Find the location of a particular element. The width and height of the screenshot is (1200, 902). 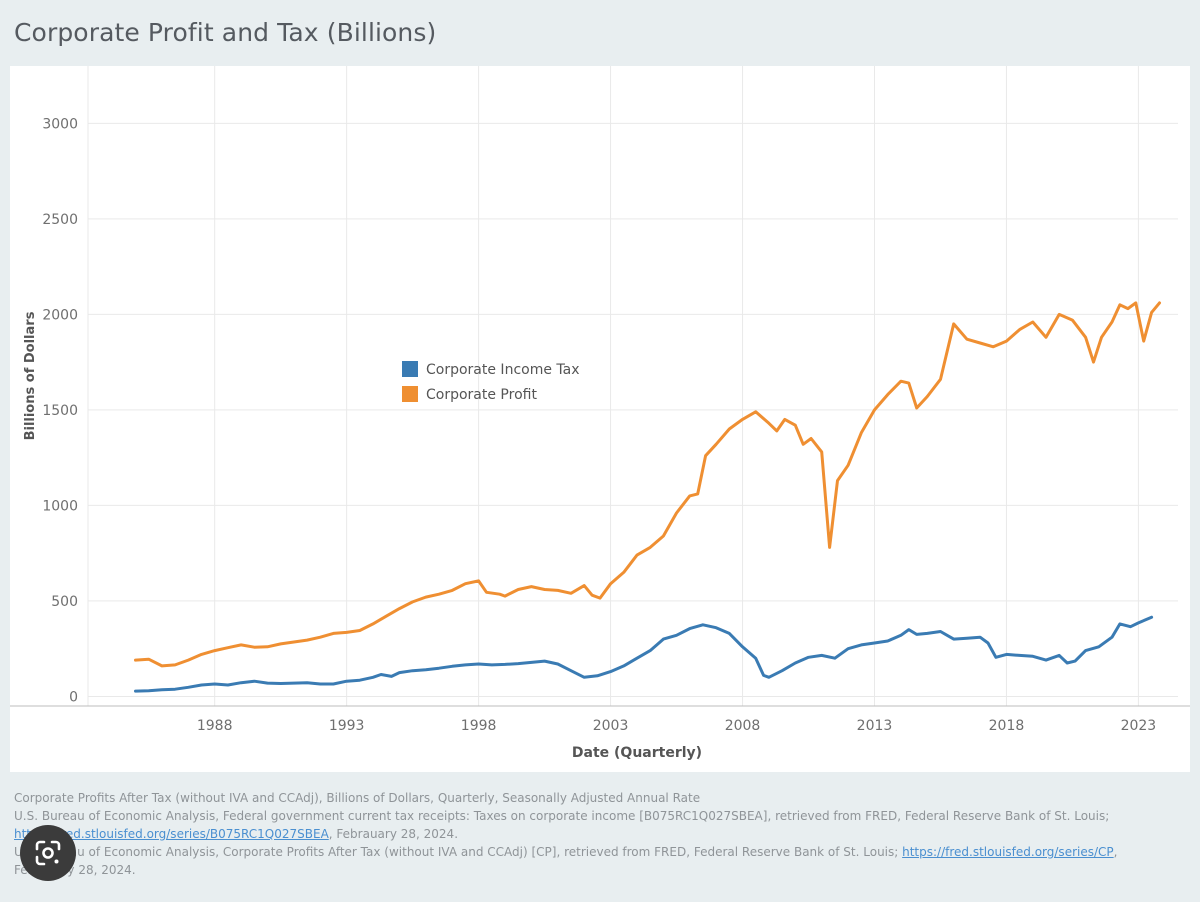

y-tick-label: 0 is located at coordinates (73, 697).